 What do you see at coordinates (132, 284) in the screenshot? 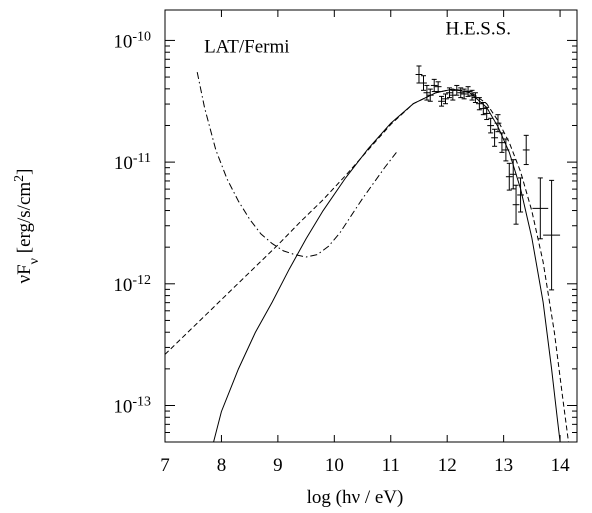
I see `y-tick-label: 10-12` at bounding box center [132, 284].